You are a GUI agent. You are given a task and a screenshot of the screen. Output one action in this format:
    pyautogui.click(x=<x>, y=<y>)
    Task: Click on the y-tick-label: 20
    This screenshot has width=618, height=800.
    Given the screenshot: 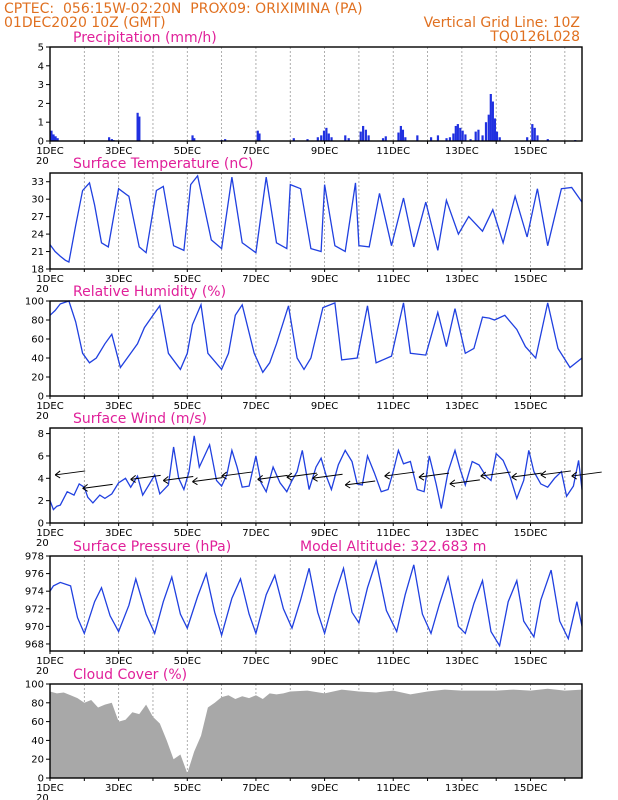 What is the action you would take?
    pyautogui.click(x=37, y=760)
    